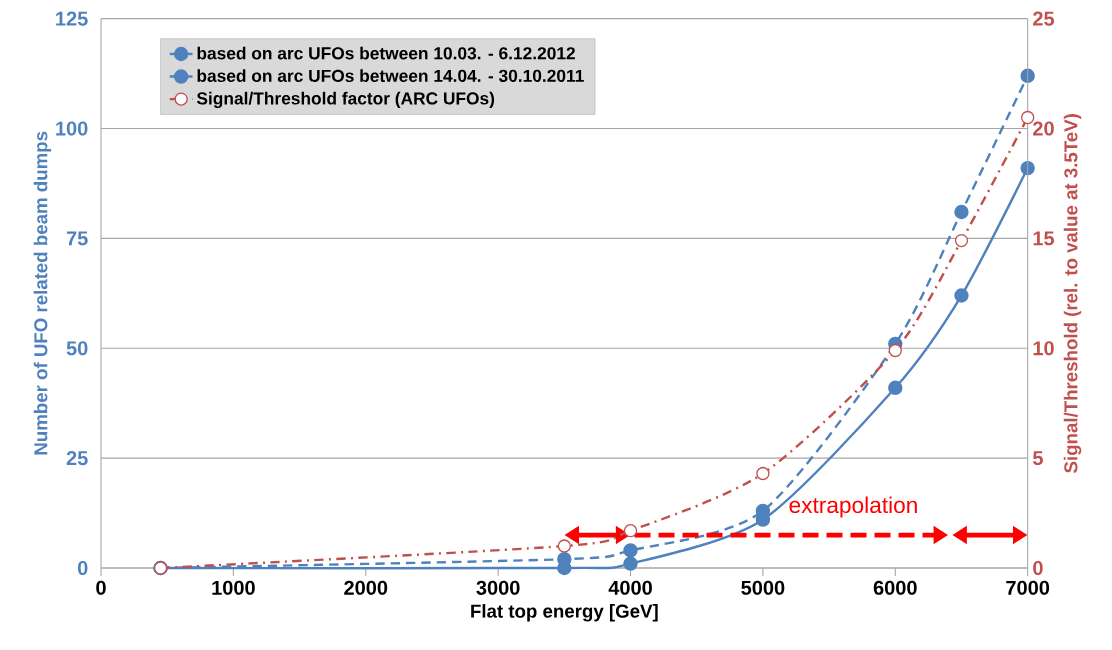 The height and width of the screenshot is (650, 1112). Describe the element at coordinates (763, 587) in the screenshot. I see `x-tick-label: 5000` at that location.